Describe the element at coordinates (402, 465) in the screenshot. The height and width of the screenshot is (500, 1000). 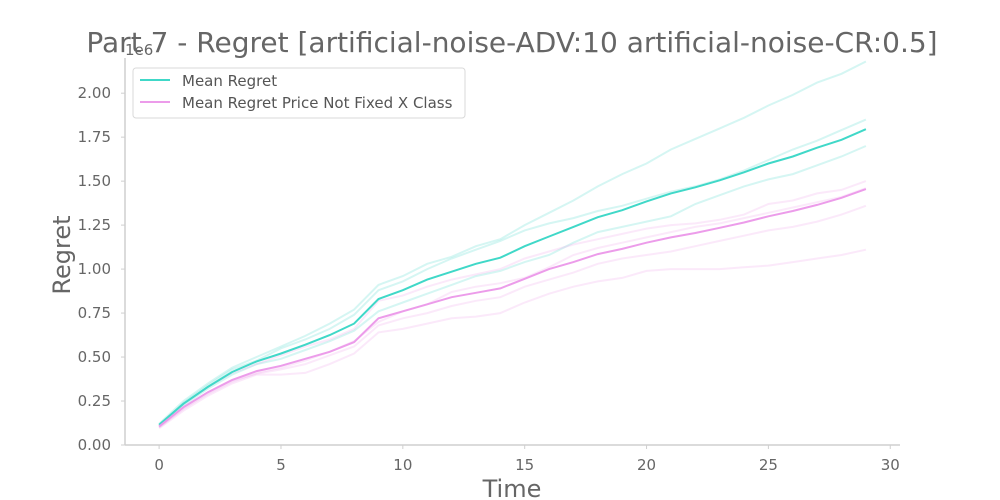
I see `x-tick-label: 10` at that location.